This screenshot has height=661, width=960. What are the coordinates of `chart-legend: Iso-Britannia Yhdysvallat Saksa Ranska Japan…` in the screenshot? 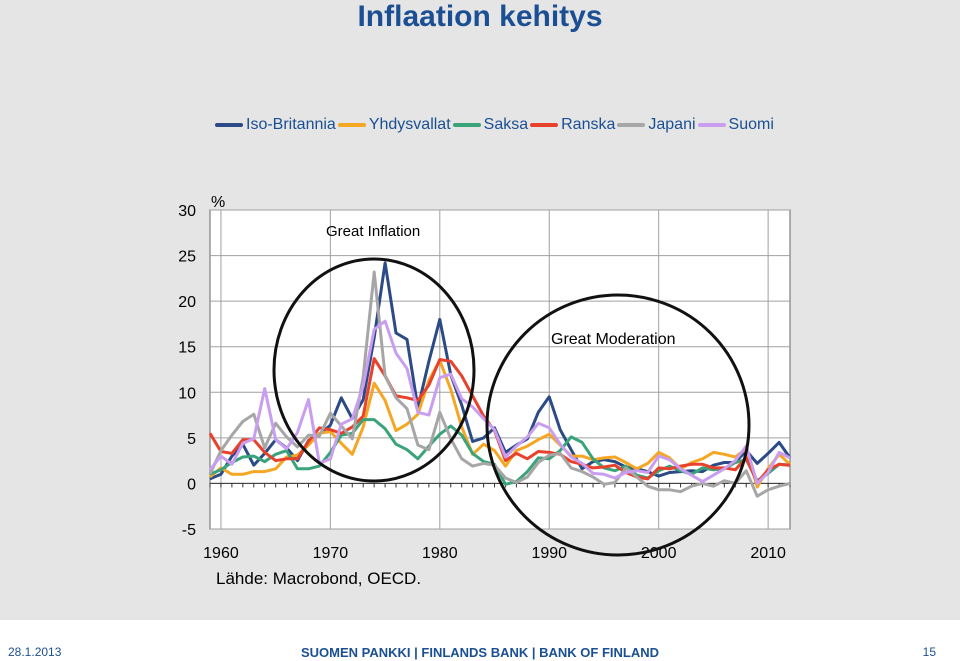 It's located at (495, 125).